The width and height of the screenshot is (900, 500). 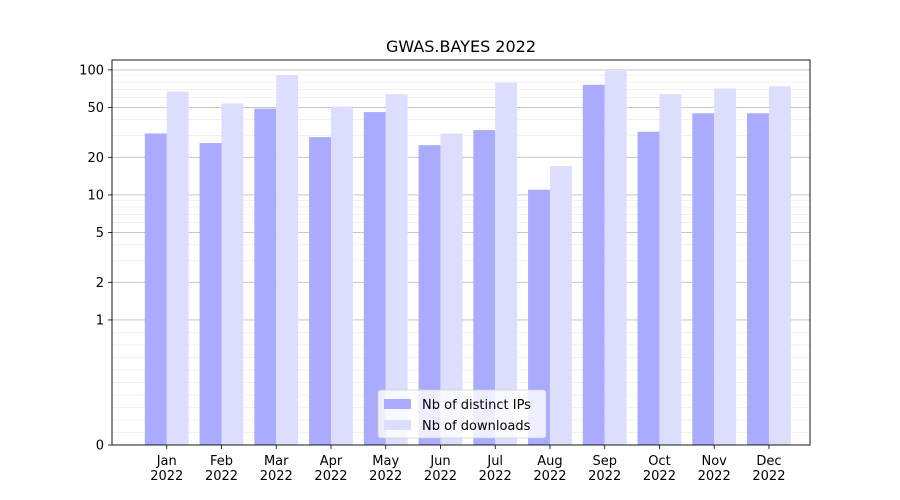 What do you see at coordinates (100, 320) in the screenshot?
I see `y-tick-label: 1` at bounding box center [100, 320].